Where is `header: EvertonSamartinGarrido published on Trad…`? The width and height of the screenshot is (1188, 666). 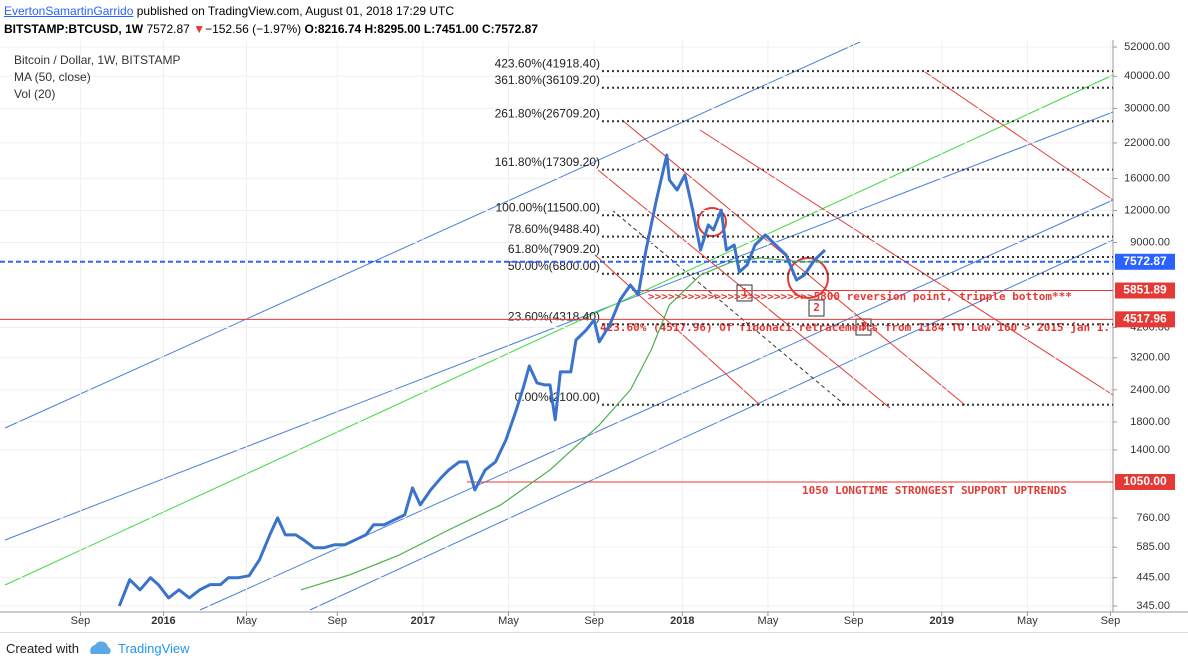 header: EvertonSamartinGarrido published on Trad… is located at coordinates (271, 20).